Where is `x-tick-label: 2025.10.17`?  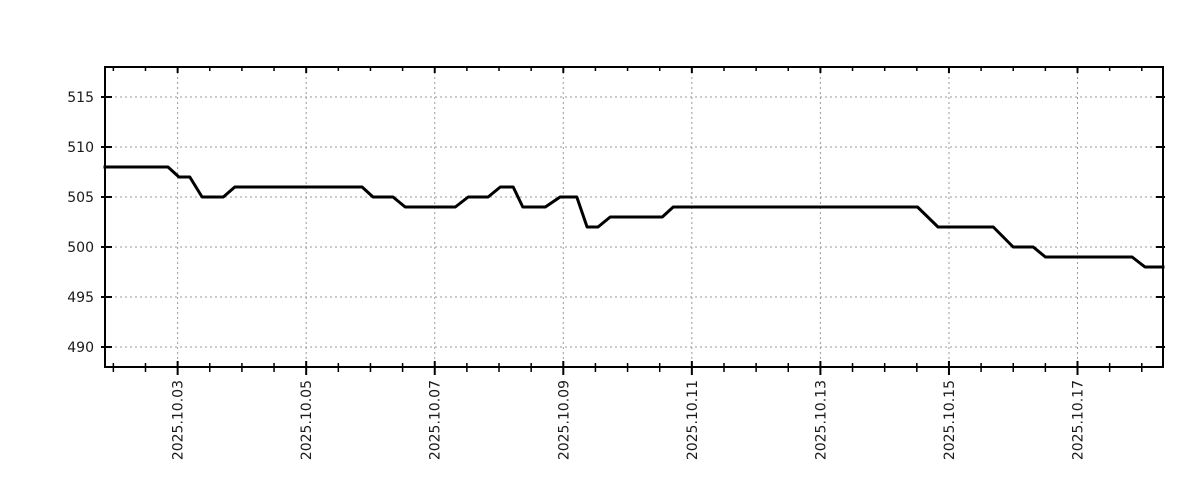 x-tick-label: 2025.10.17 is located at coordinates (1079, 420).